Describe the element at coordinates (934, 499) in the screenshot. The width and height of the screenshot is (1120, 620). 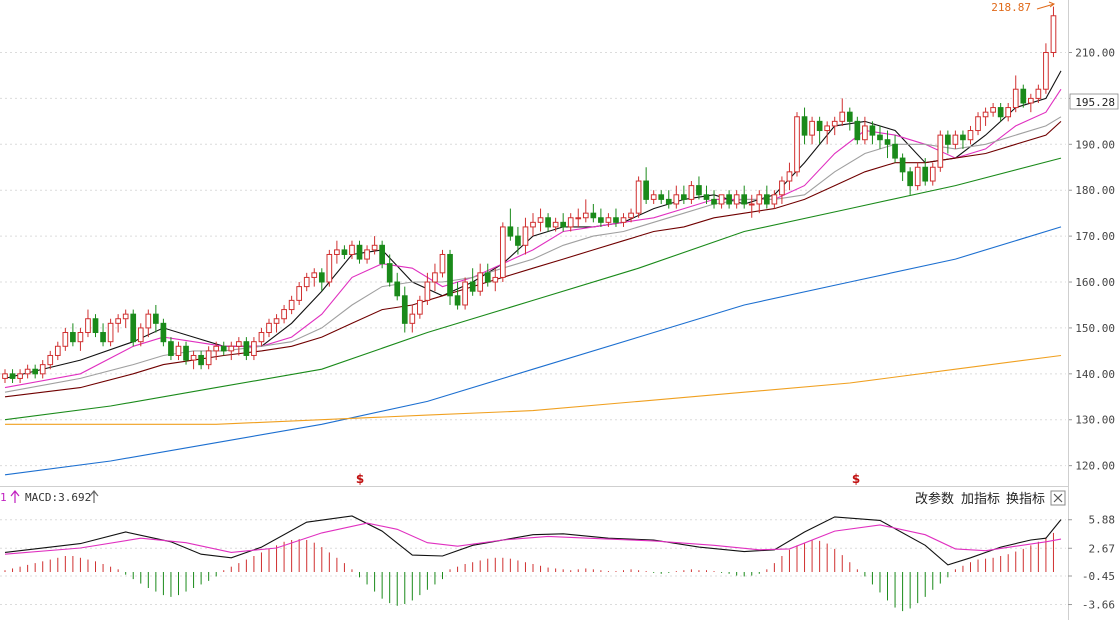
I see `change-params-button: 改参数` at that location.